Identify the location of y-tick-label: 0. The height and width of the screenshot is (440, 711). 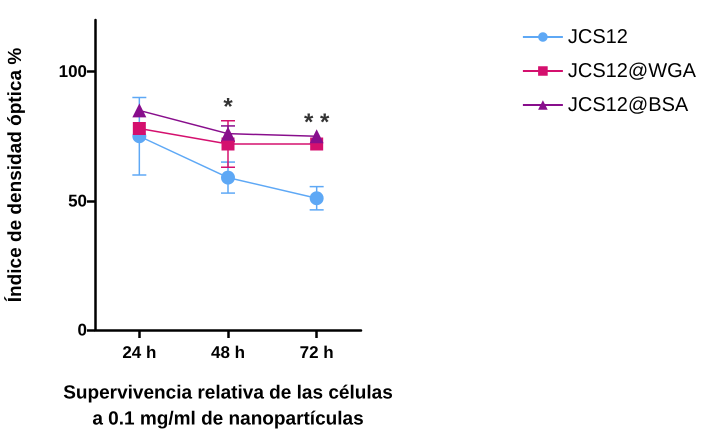
(82, 330).